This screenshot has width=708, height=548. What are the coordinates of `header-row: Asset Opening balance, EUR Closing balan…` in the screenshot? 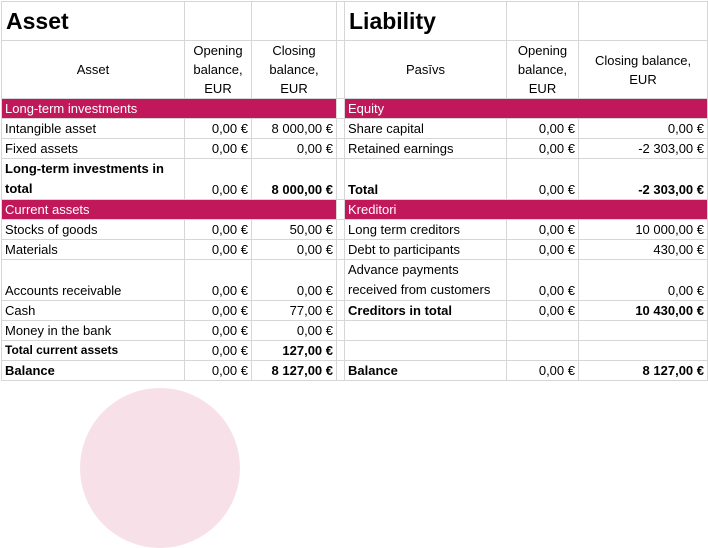 It's located at (354, 69).